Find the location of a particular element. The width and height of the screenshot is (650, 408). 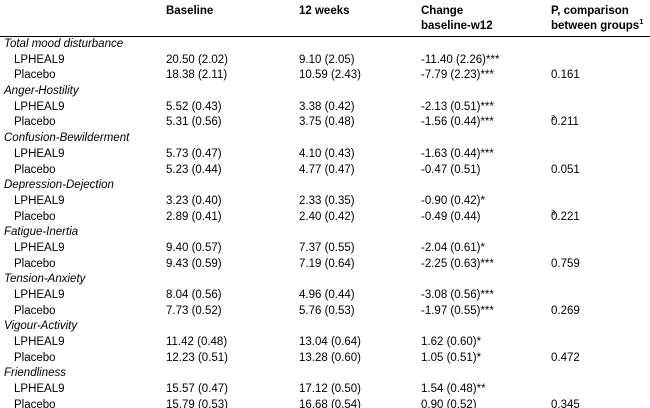

section-header-row: Friendliness is located at coordinates (325, 374).